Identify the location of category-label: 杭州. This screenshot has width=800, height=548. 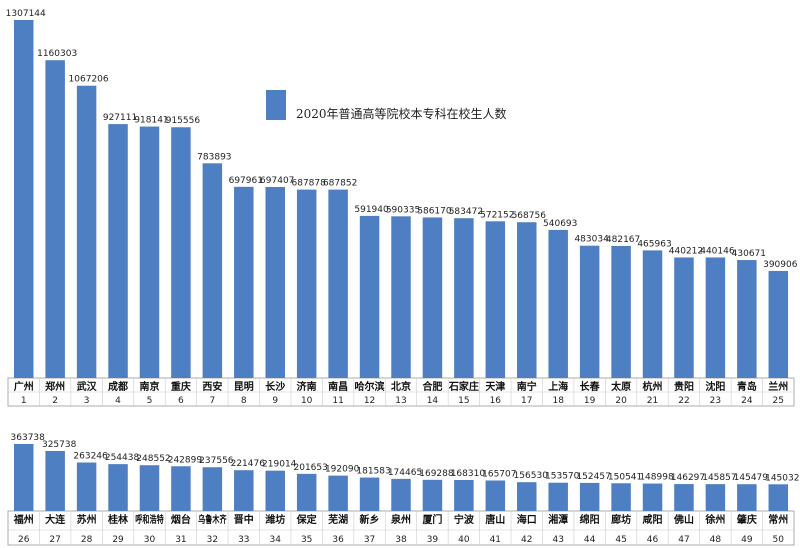
(653, 386).